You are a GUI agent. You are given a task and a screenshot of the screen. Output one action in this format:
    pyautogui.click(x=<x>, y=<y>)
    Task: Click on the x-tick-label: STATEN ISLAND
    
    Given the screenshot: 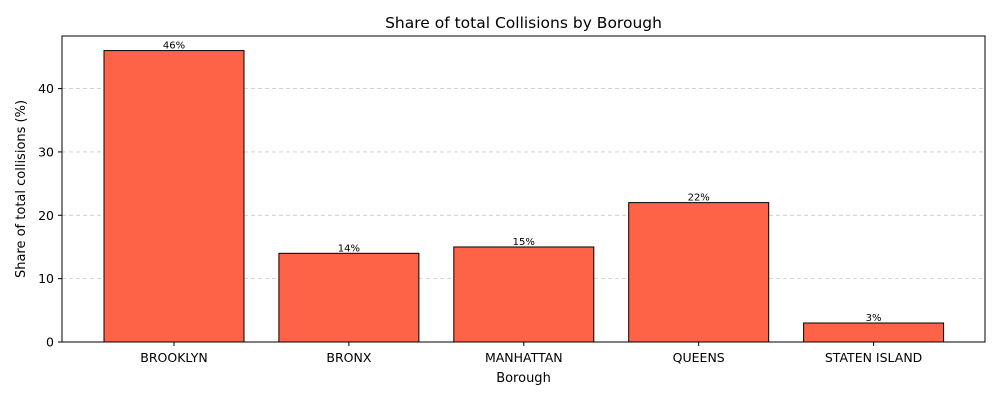 What is the action you would take?
    pyautogui.click(x=873, y=357)
    